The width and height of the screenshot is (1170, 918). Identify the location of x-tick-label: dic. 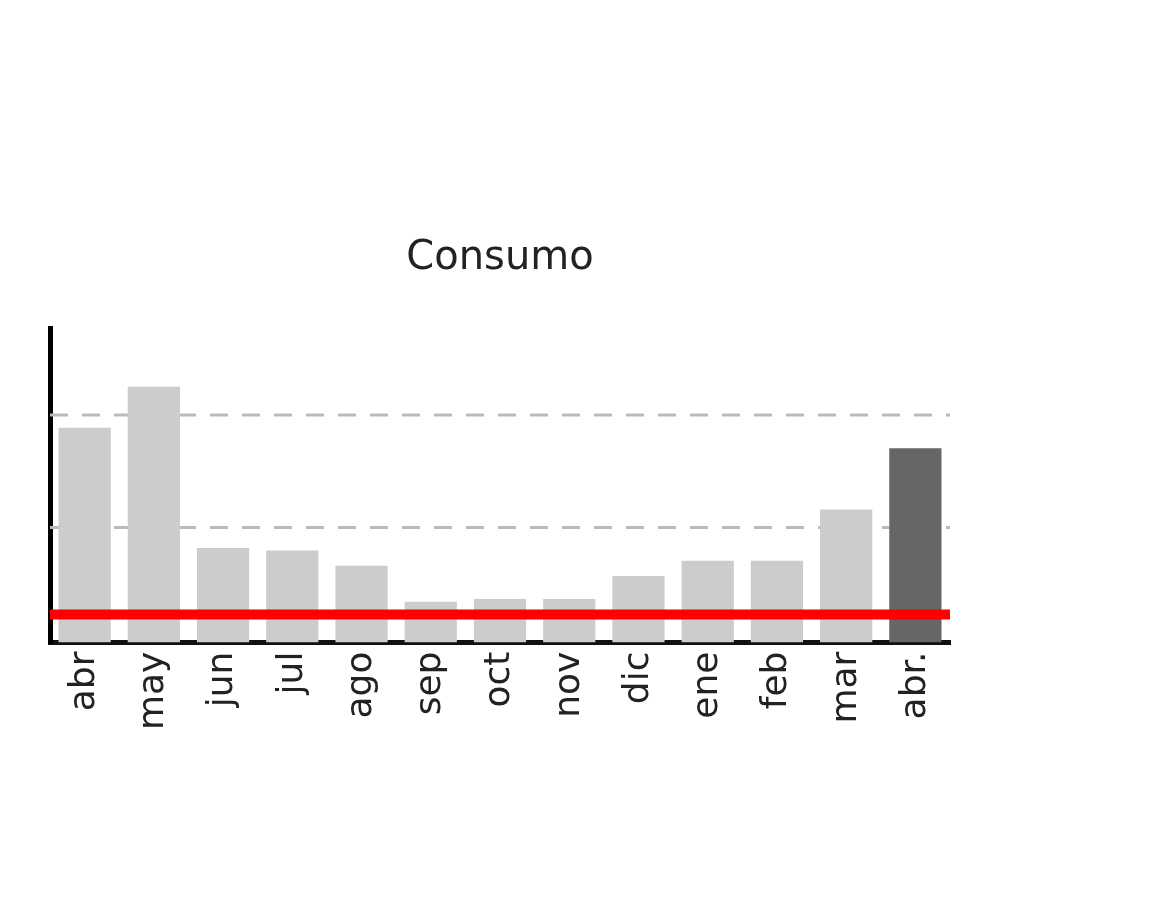
(635, 678).